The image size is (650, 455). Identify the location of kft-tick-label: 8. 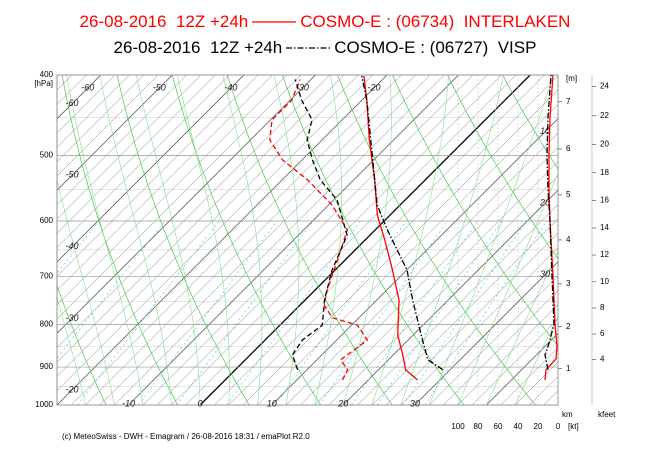
(602, 307).